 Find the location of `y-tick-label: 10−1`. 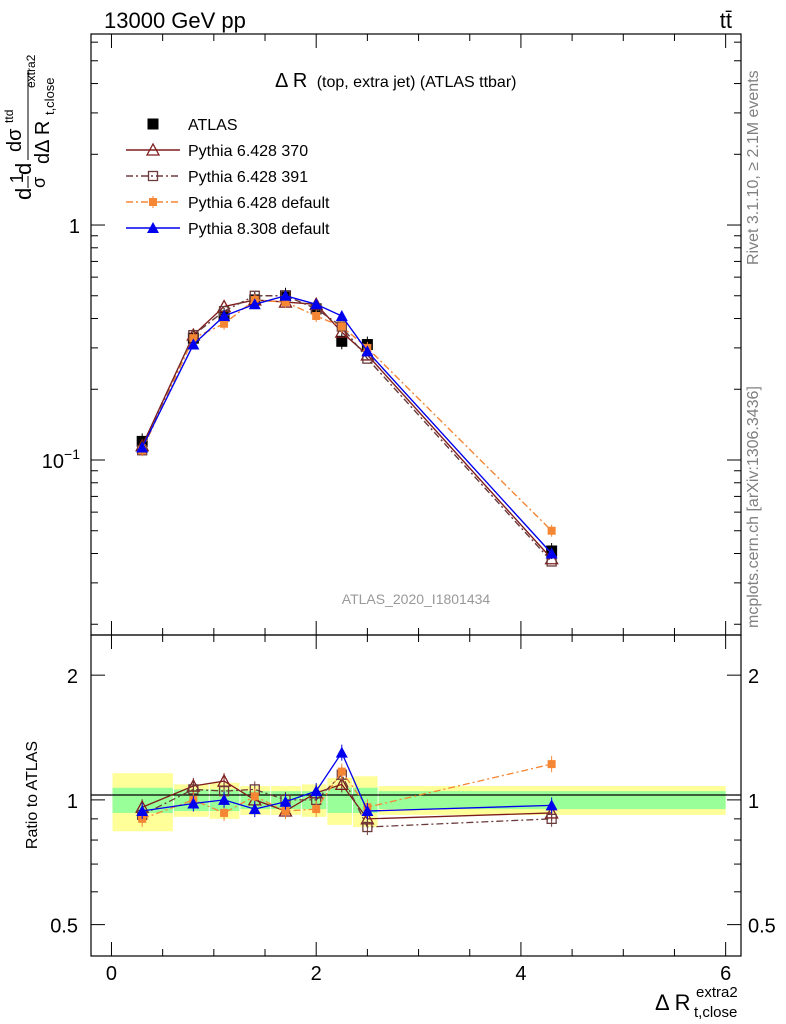

y-tick-label: 10−1 is located at coordinates (61, 459).